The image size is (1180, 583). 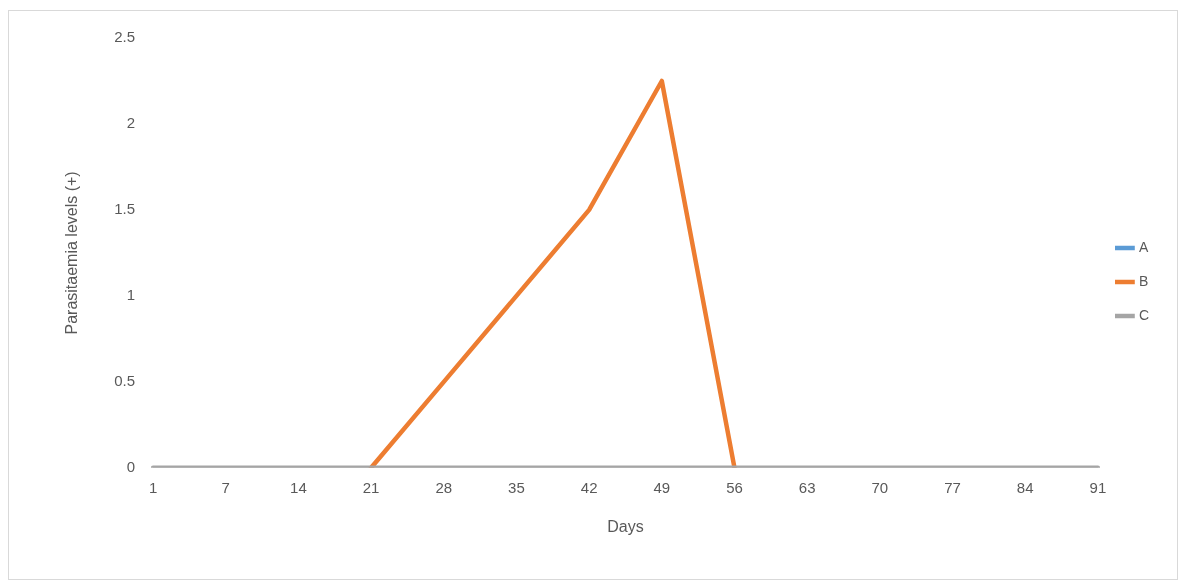 I want to click on x-tick-label: 63, so click(x=807, y=487).